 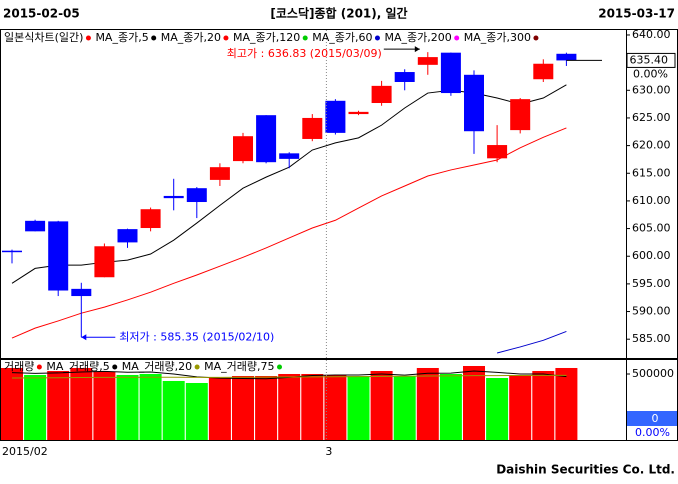 I want to click on legend-label: MA_종가,300, so click(x=497, y=37).